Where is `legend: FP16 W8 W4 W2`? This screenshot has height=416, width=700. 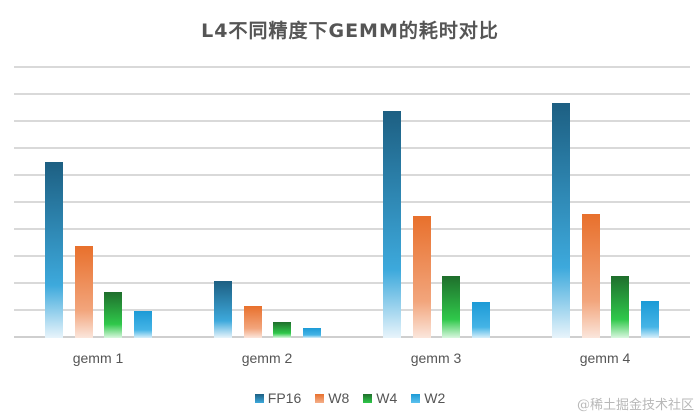
legend: FP16 W8 W4 W2 is located at coordinates (350, 398).